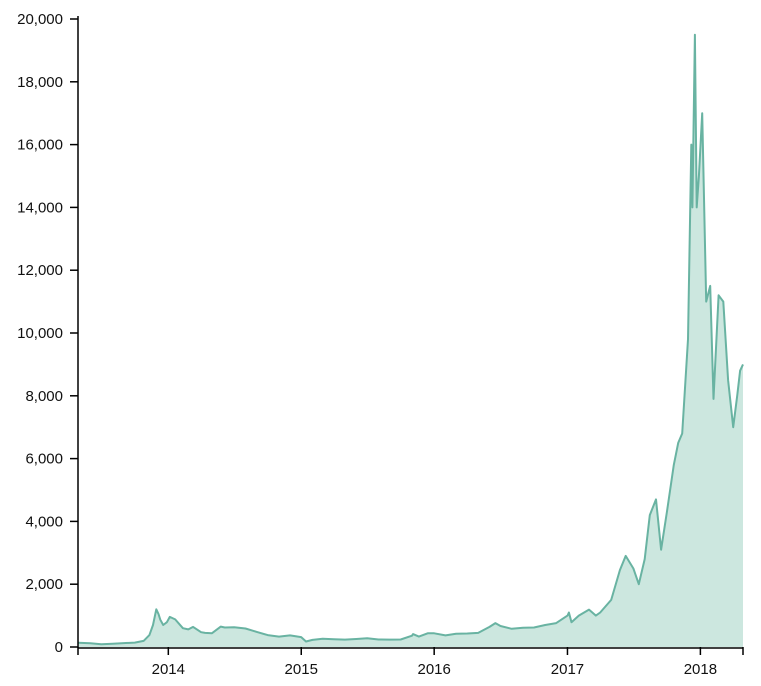 The height and width of the screenshot is (686, 761). Describe the element at coordinates (59, 647) in the screenshot. I see `y-tick-label: 0` at that location.